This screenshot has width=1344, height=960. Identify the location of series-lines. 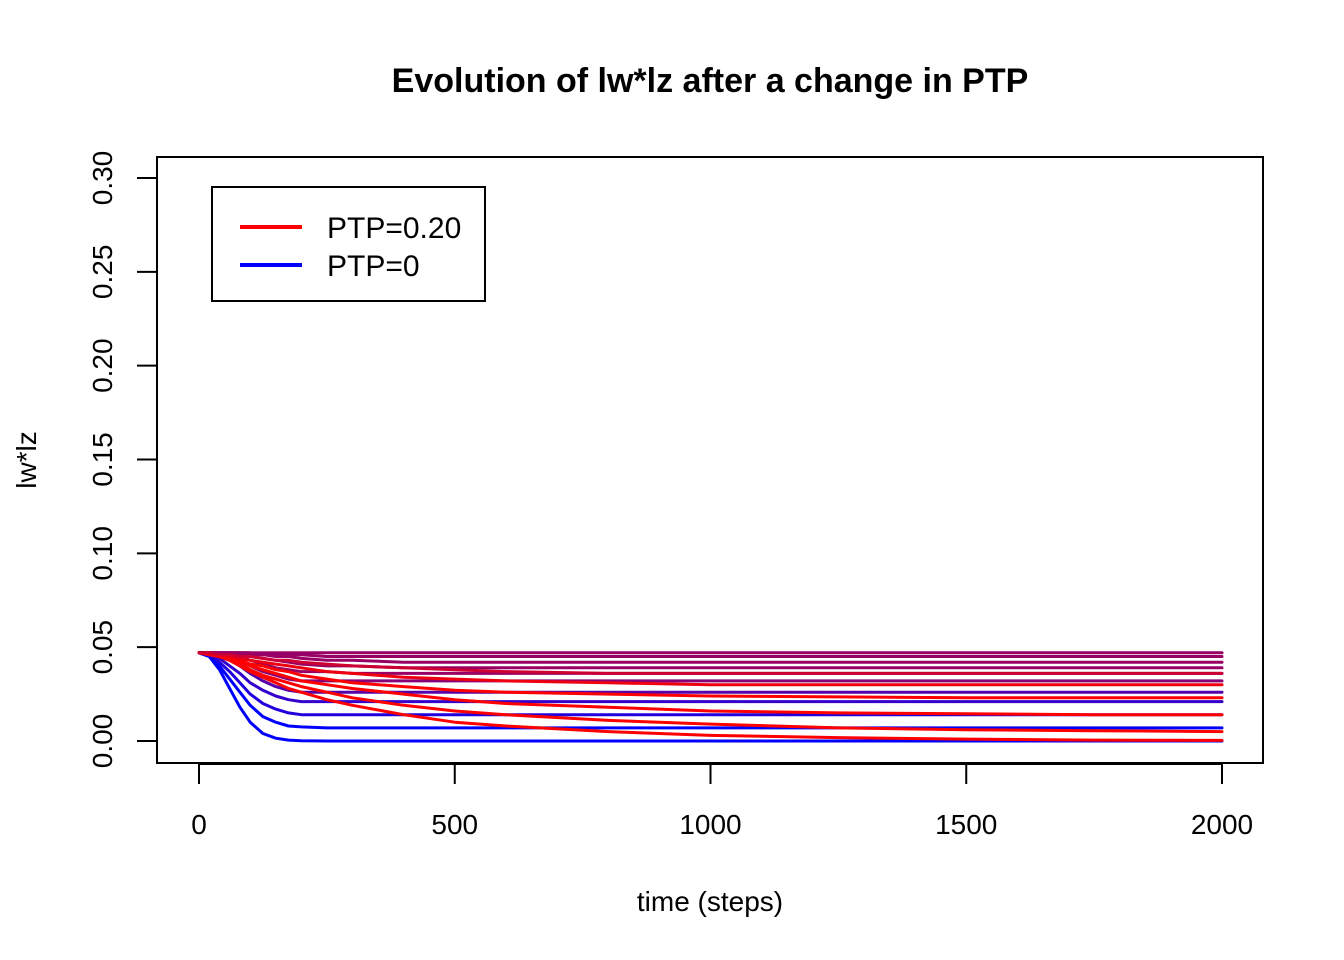
(710, 697).